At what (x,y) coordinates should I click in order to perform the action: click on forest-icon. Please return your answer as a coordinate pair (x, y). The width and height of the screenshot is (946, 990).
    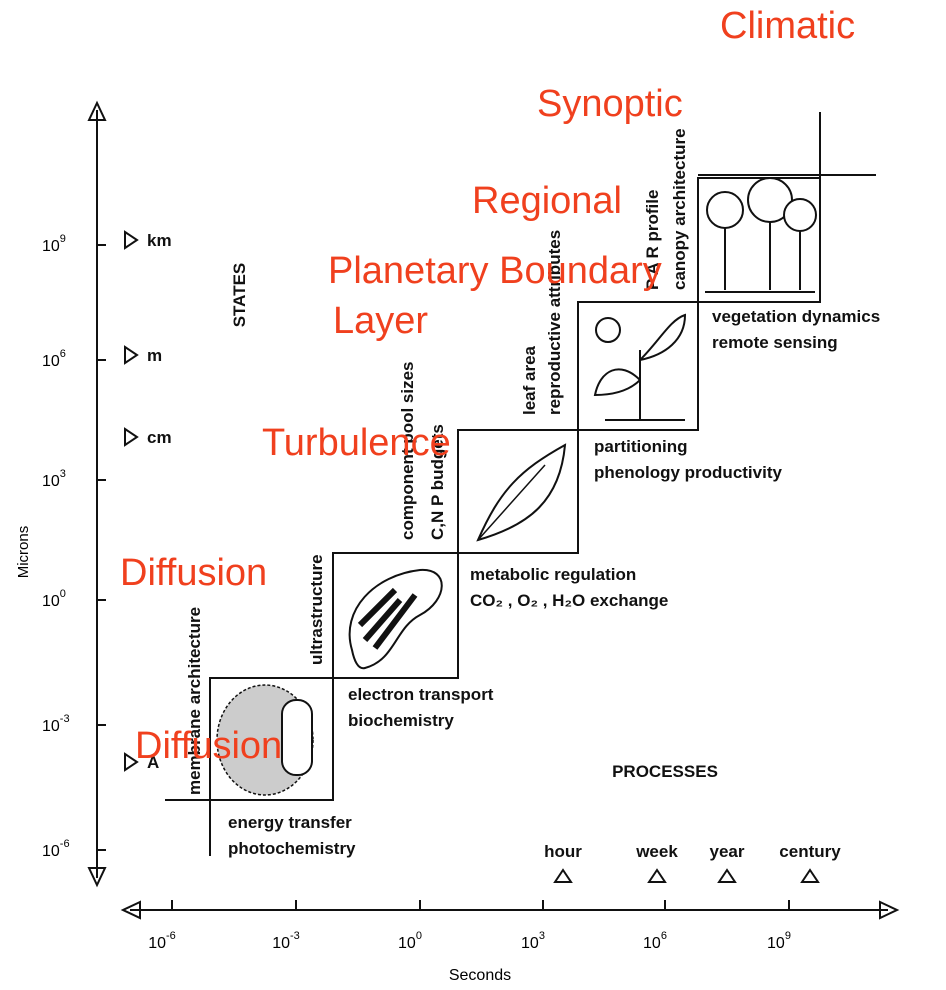
    Looking at the image, I should click on (761, 235).